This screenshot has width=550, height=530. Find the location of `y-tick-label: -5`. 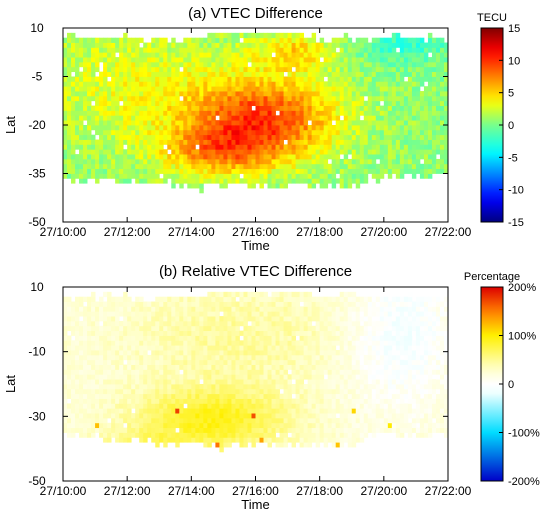

y-tick-label: -5 is located at coordinates (37, 77).